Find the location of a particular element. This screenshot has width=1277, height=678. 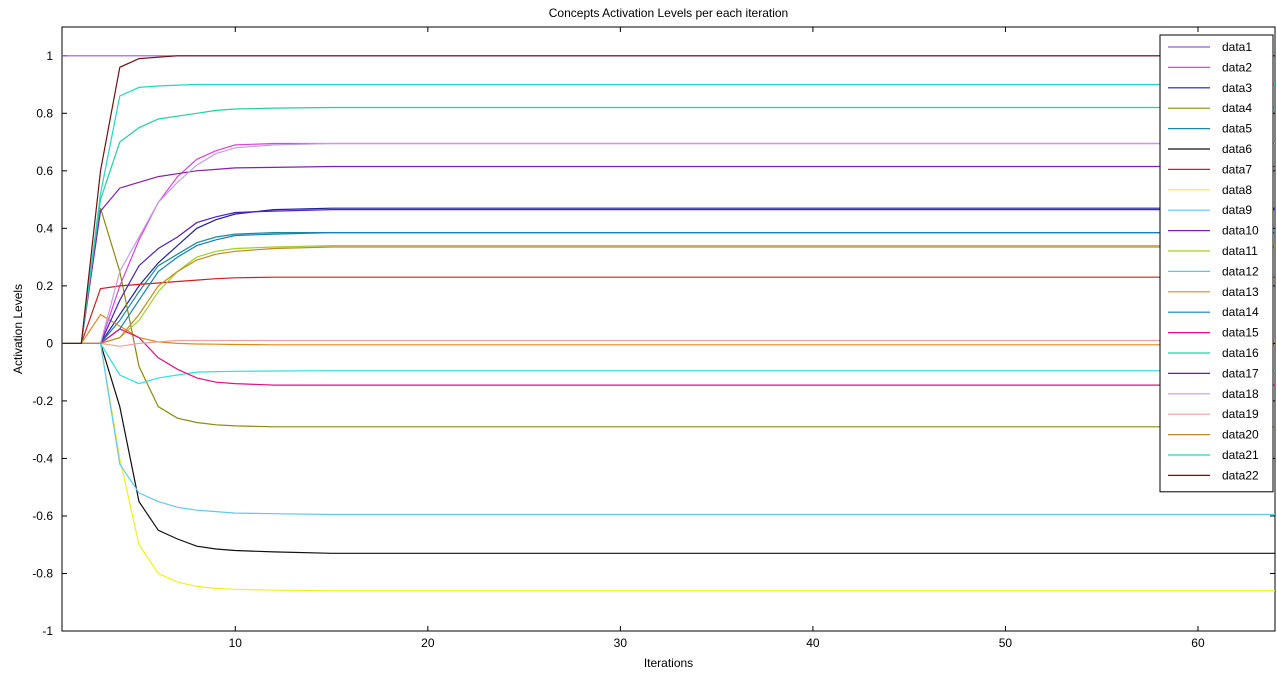

y-tick-label: 0 is located at coordinates (49, 343).